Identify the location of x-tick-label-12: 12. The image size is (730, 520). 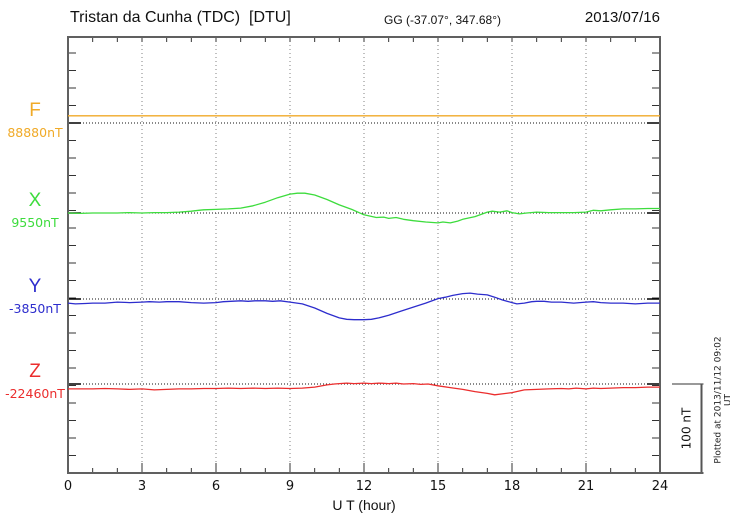
(364, 486).